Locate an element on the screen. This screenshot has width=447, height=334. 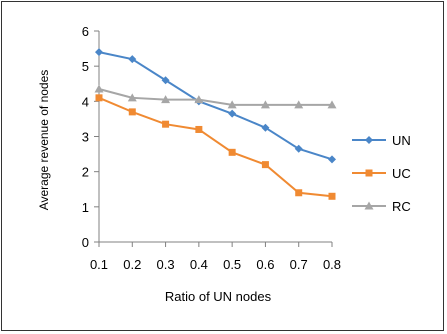
x-axis-label: Ratio of UN nodes is located at coordinates (218, 296).